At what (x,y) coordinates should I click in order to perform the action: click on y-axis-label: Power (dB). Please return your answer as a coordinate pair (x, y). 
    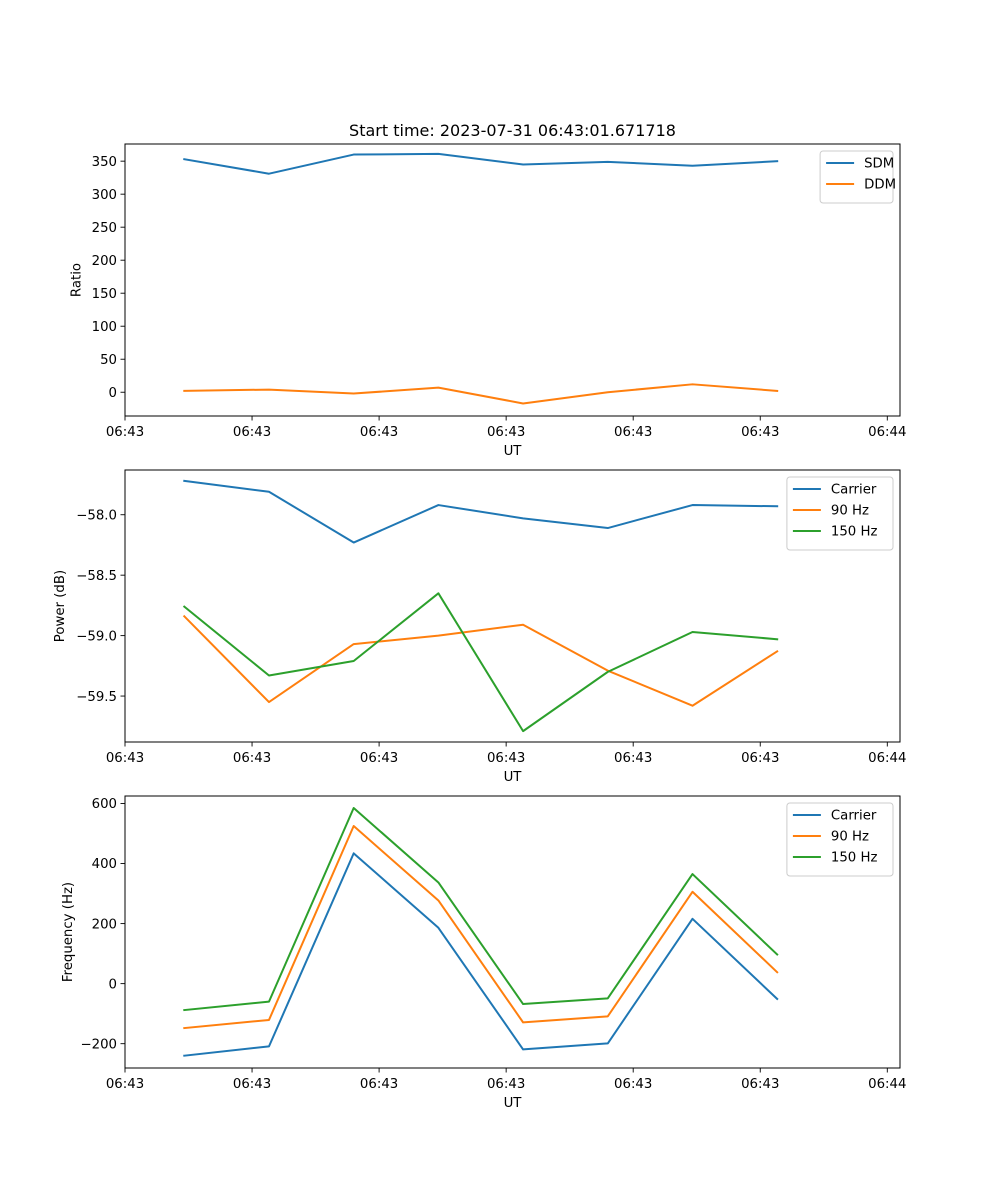
    Looking at the image, I should click on (60, 606).